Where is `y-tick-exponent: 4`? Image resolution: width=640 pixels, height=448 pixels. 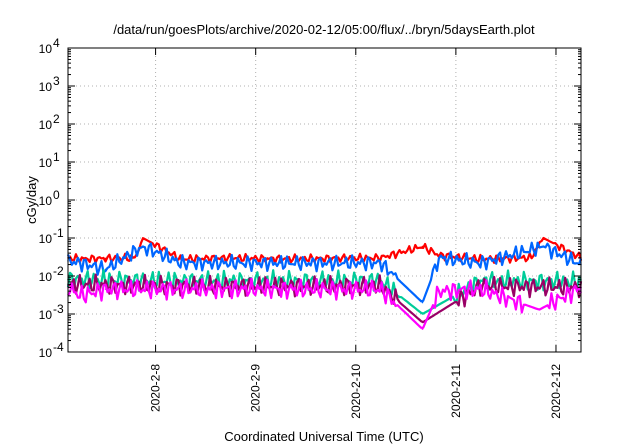 y-tick-exponent: 4 is located at coordinates (56, 43).